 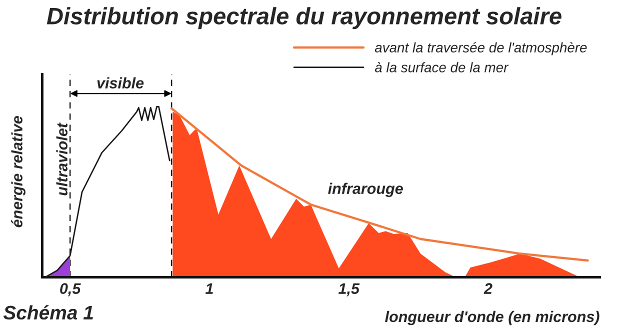 What do you see at coordinates (349, 289) in the screenshot?
I see `x-tick-label: 1,5` at bounding box center [349, 289].